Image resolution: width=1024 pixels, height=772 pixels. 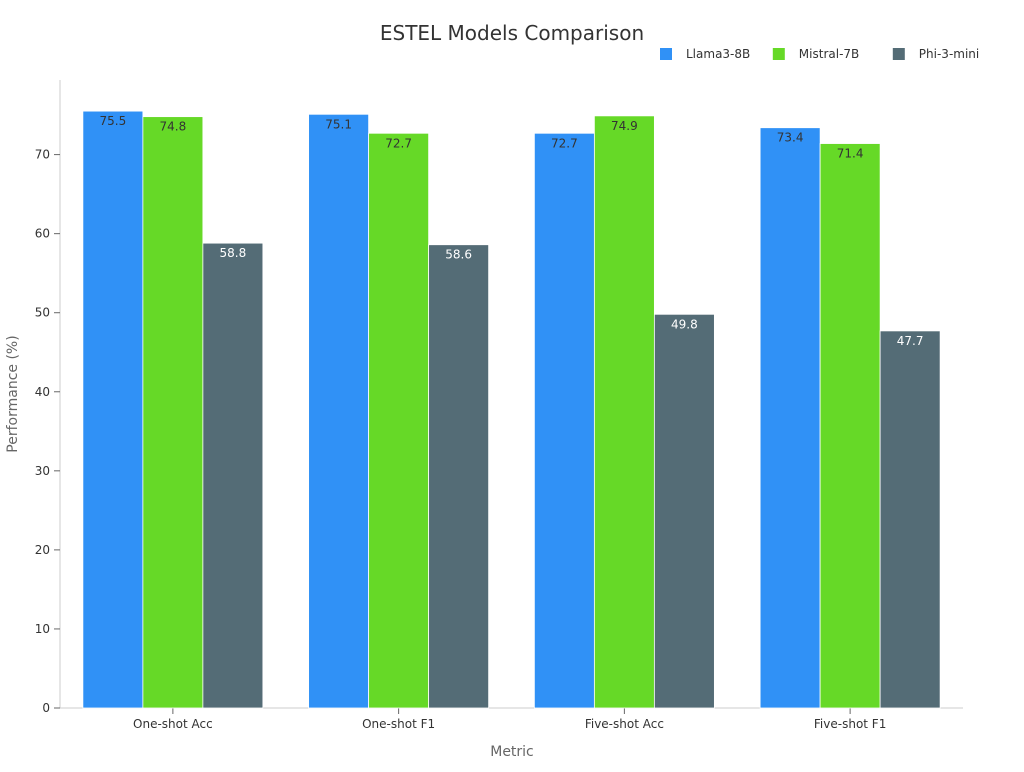 I want to click on x-tick-label: Five-shot F1, so click(x=850, y=724).